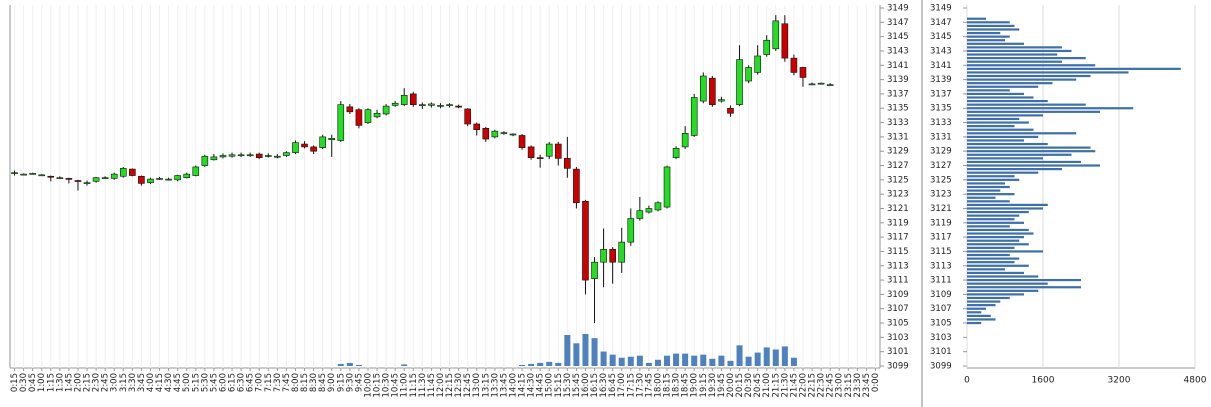  I want to click on x-tick-label: 2:15, so click(88, 382).